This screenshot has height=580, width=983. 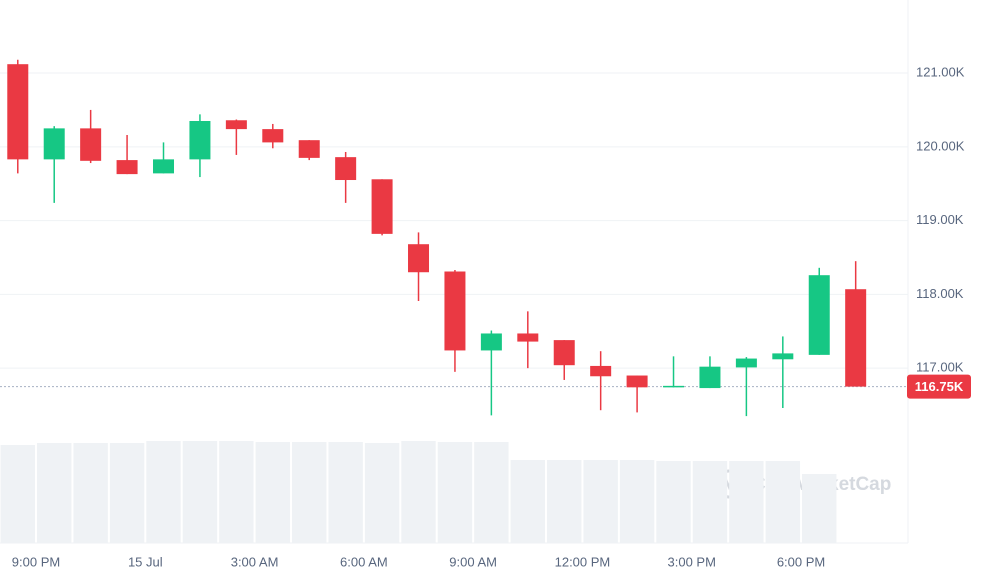 I want to click on current-price-label: 116.75K, so click(x=939, y=386).